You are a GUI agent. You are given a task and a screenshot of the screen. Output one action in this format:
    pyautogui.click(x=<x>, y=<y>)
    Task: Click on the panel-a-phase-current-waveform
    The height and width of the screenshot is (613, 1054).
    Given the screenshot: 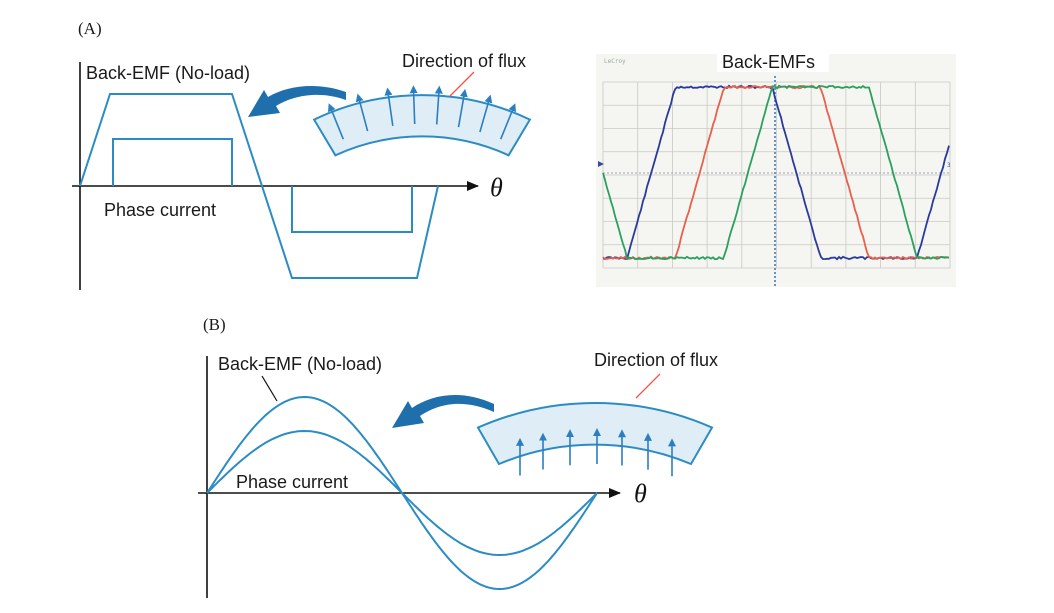 What is the action you would take?
    pyautogui.click(x=262, y=185)
    